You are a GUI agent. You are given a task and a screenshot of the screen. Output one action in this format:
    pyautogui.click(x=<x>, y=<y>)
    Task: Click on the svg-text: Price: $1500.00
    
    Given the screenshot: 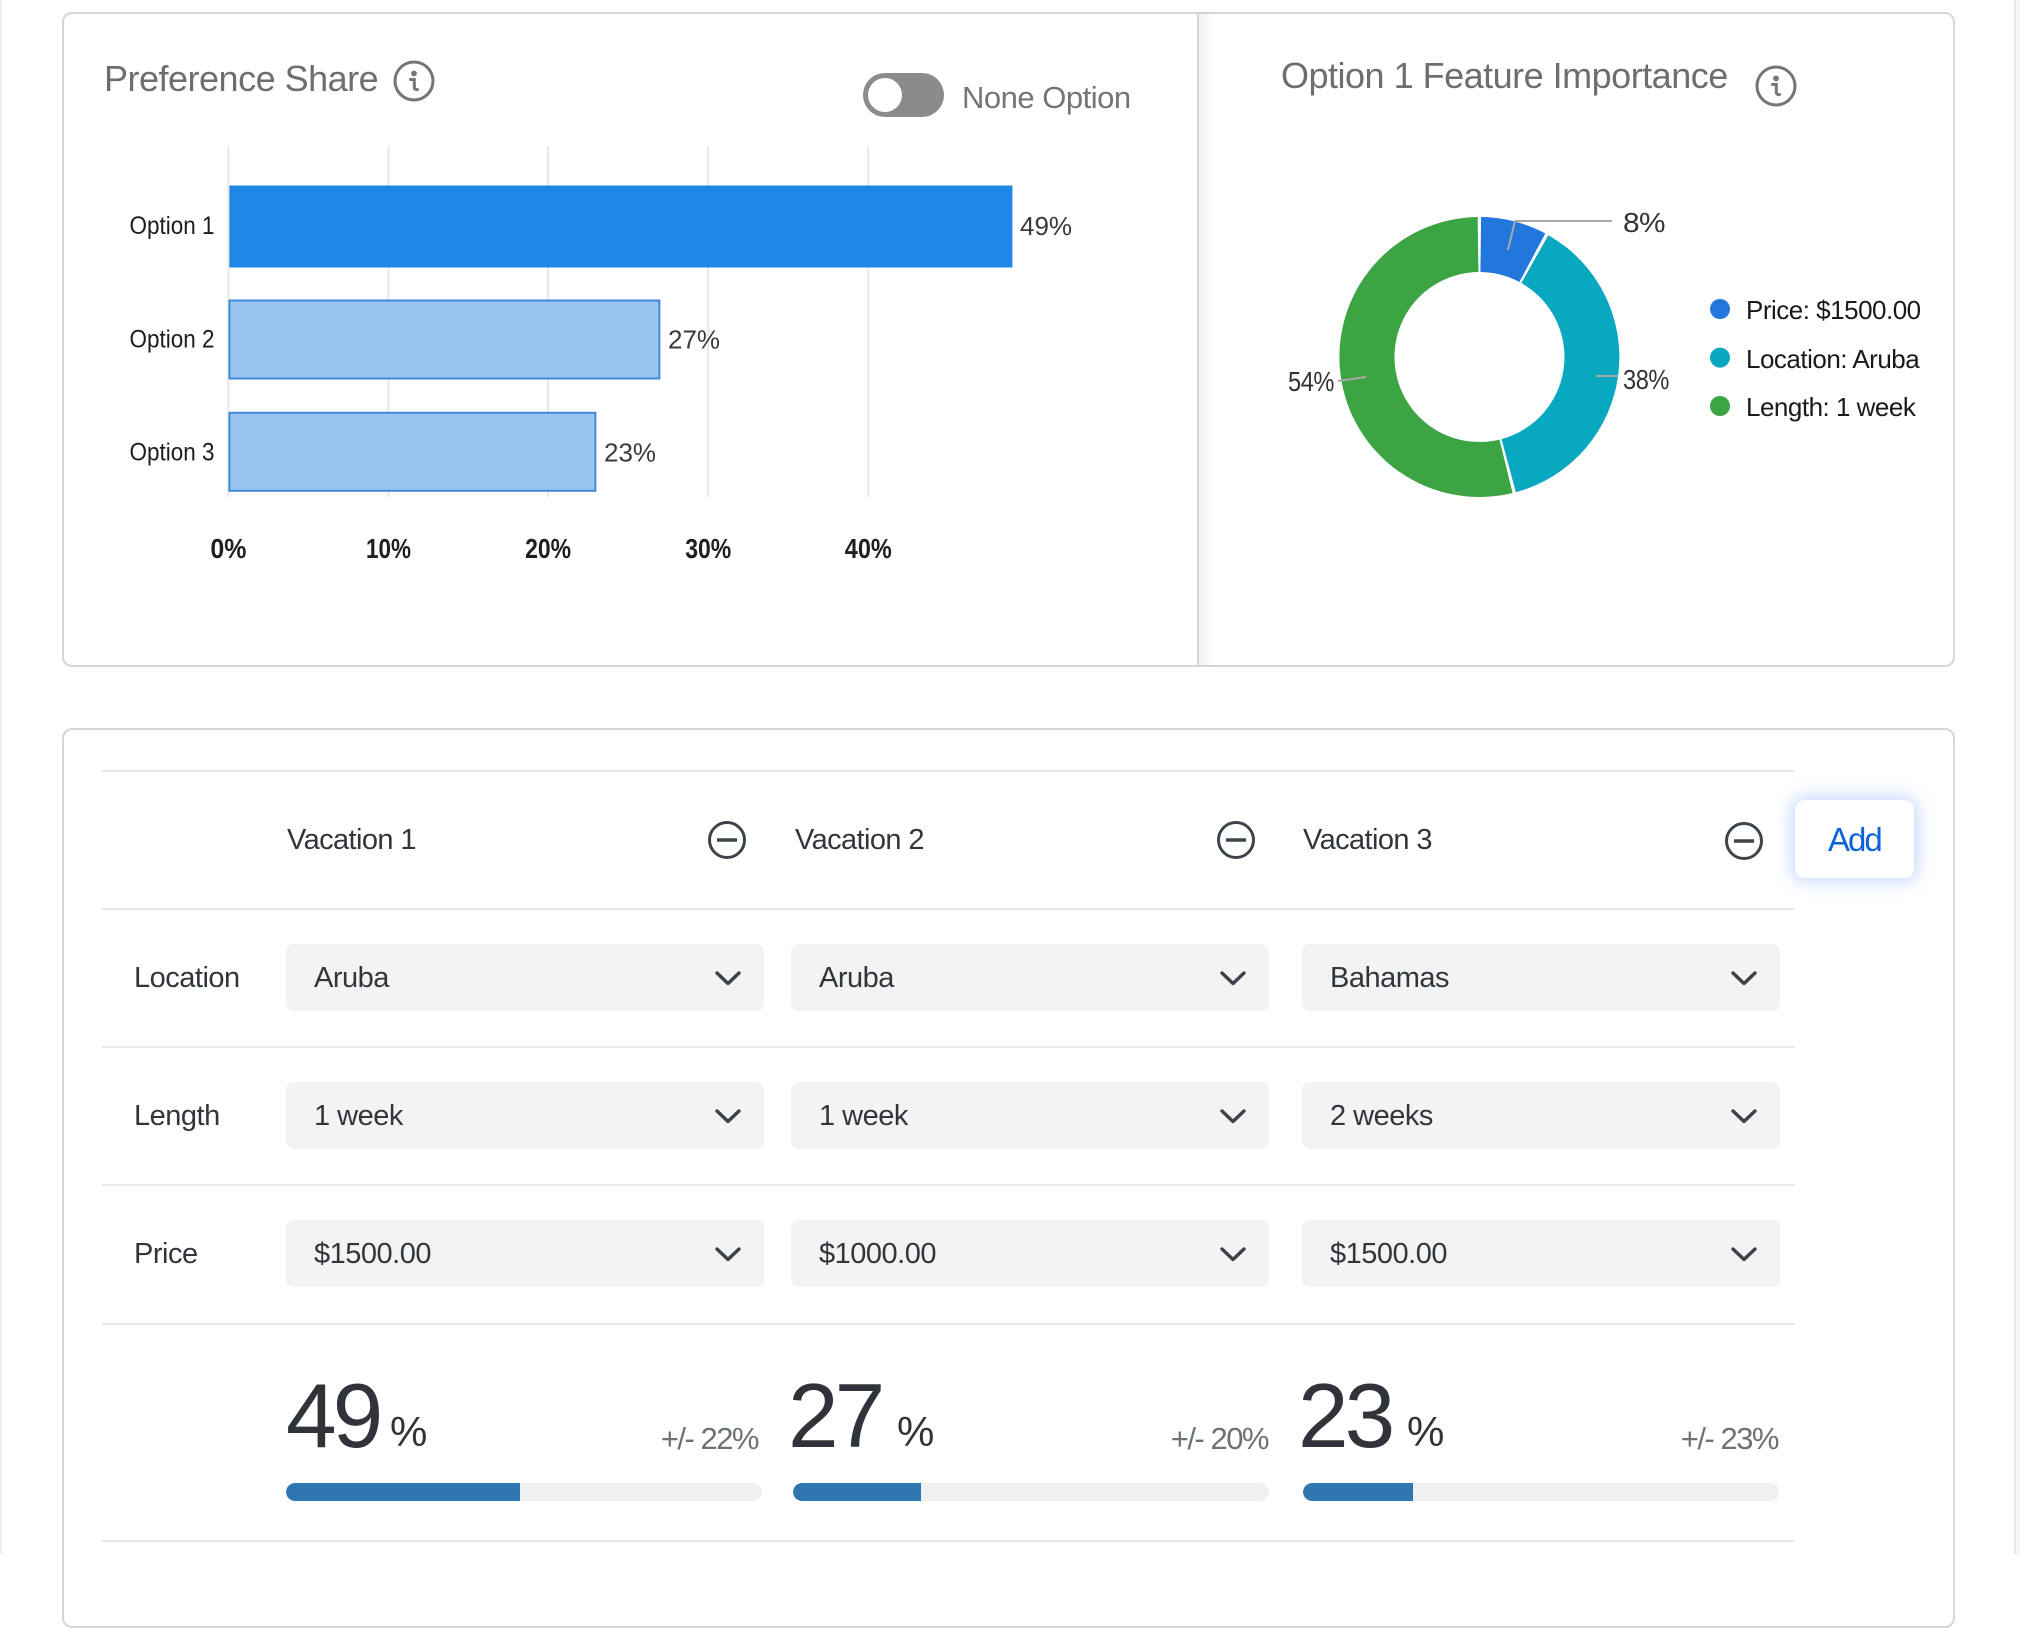 What is the action you would take?
    pyautogui.click(x=1833, y=310)
    